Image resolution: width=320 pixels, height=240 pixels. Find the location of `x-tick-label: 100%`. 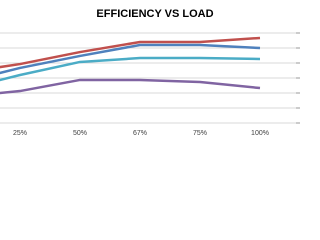

x-tick-label: 100% is located at coordinates (260, 133).